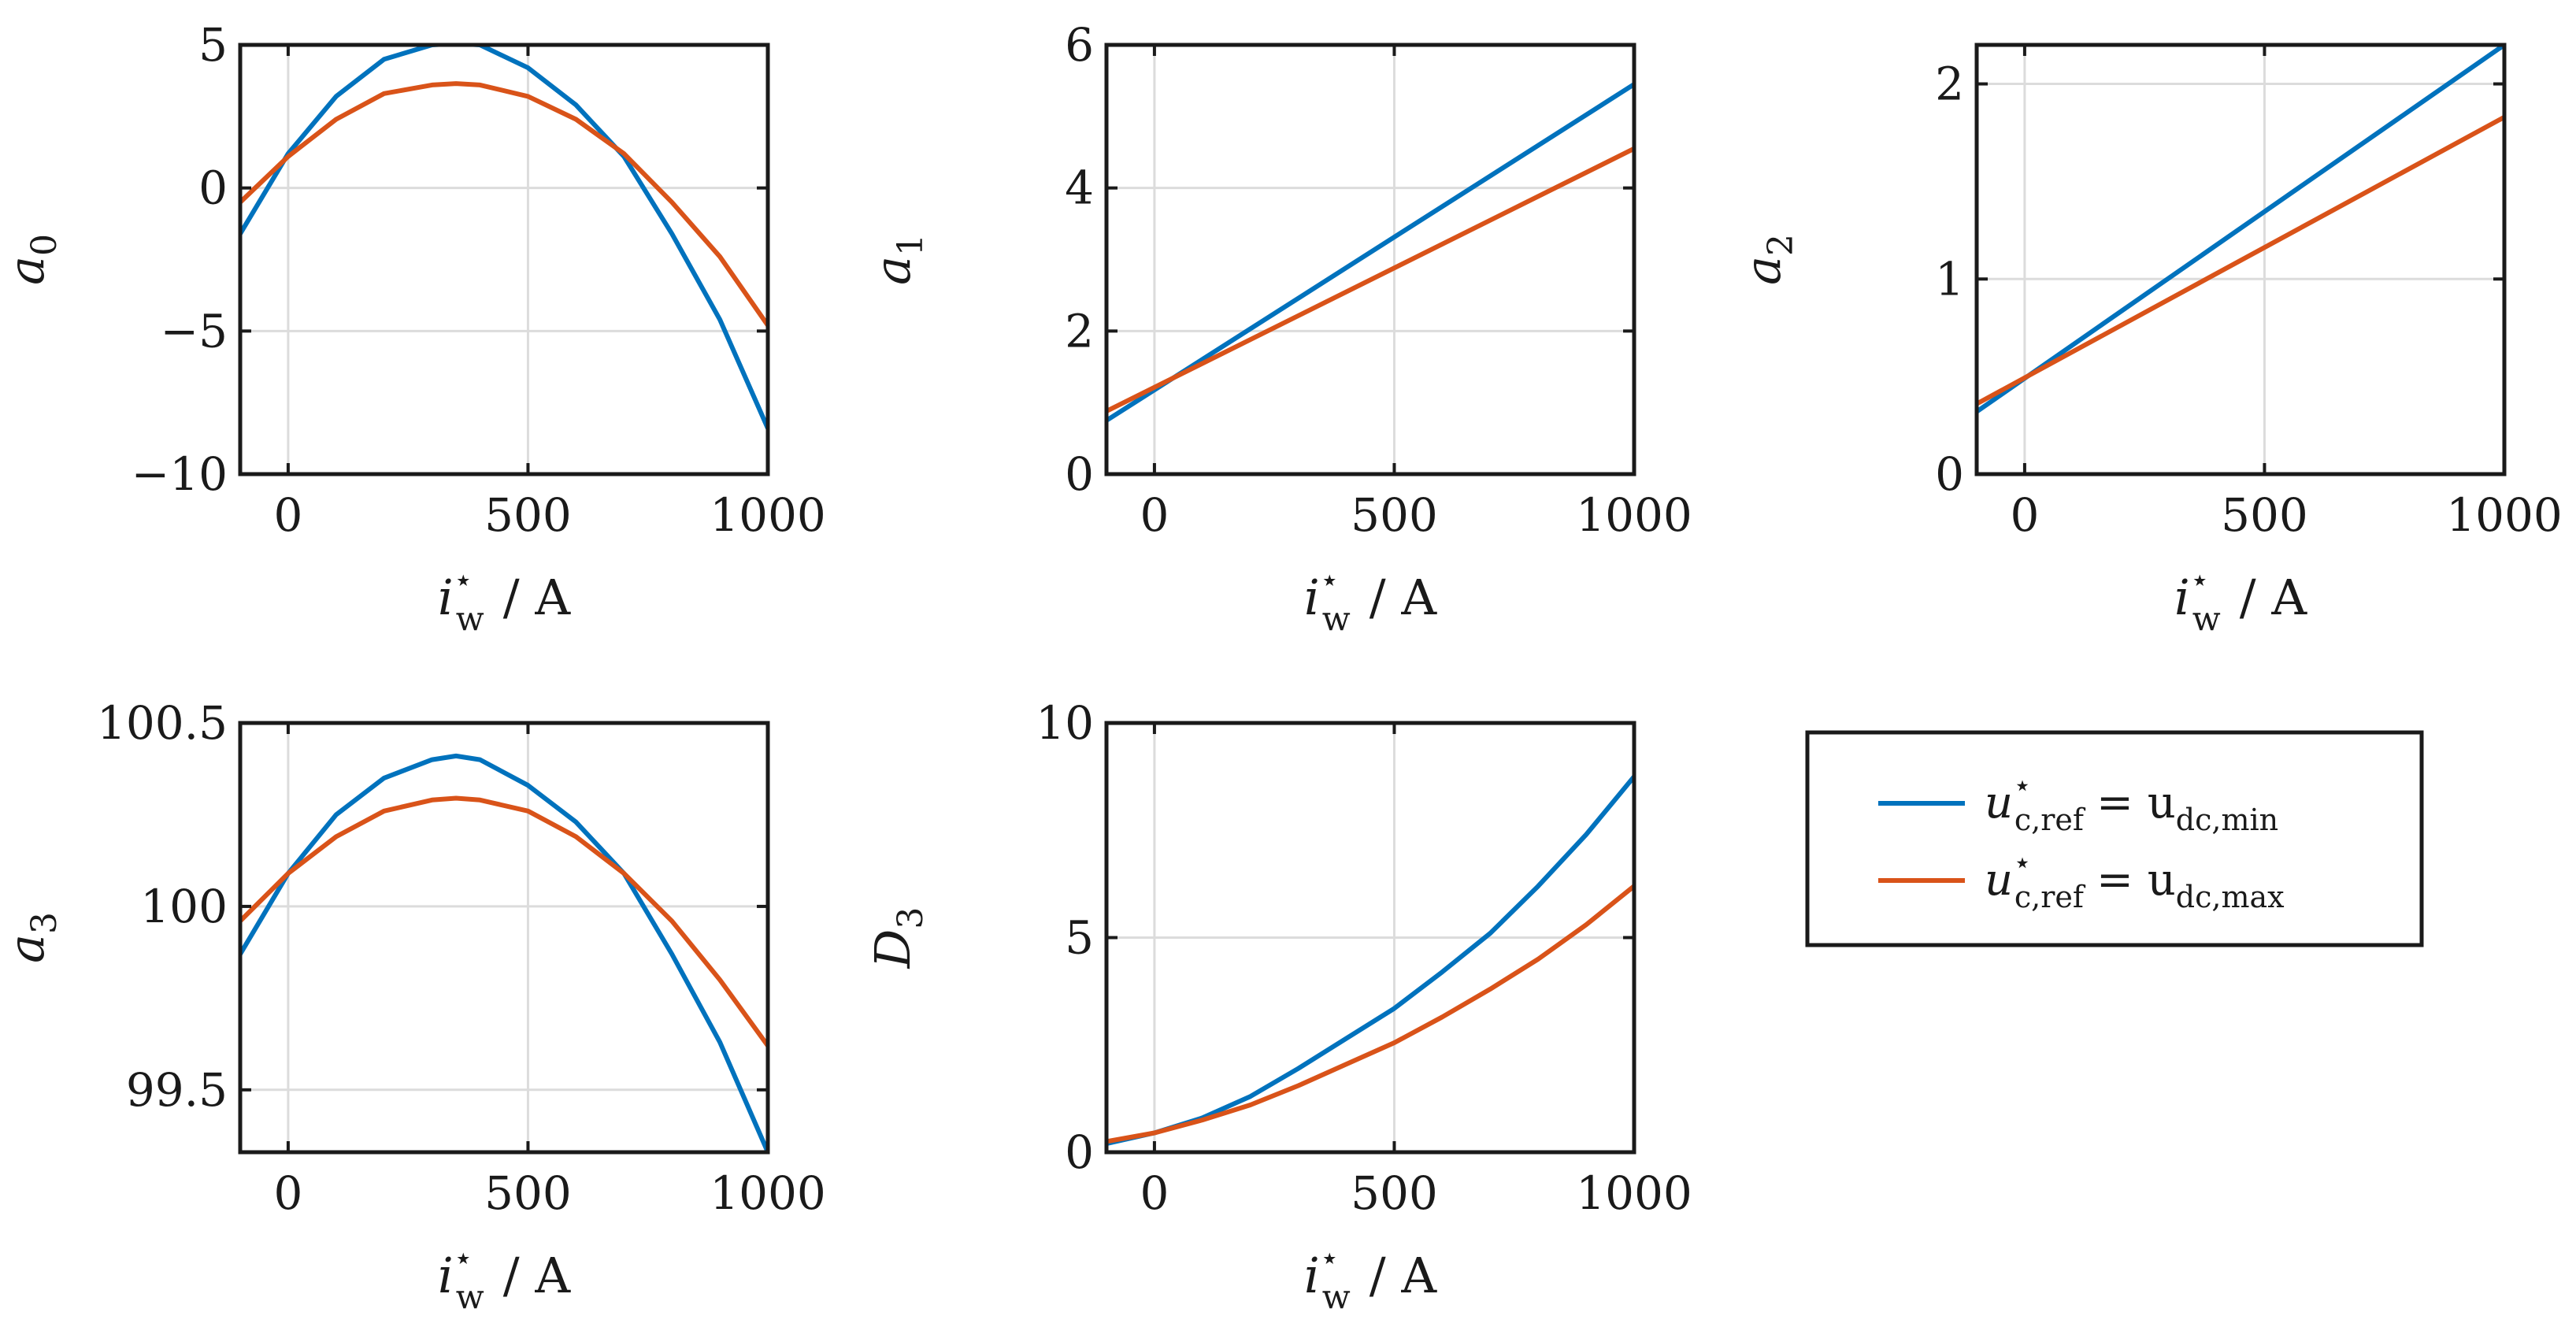 The image size is (2576, 1342). I want to click on ytick-label: 10, so click(1065, 723).